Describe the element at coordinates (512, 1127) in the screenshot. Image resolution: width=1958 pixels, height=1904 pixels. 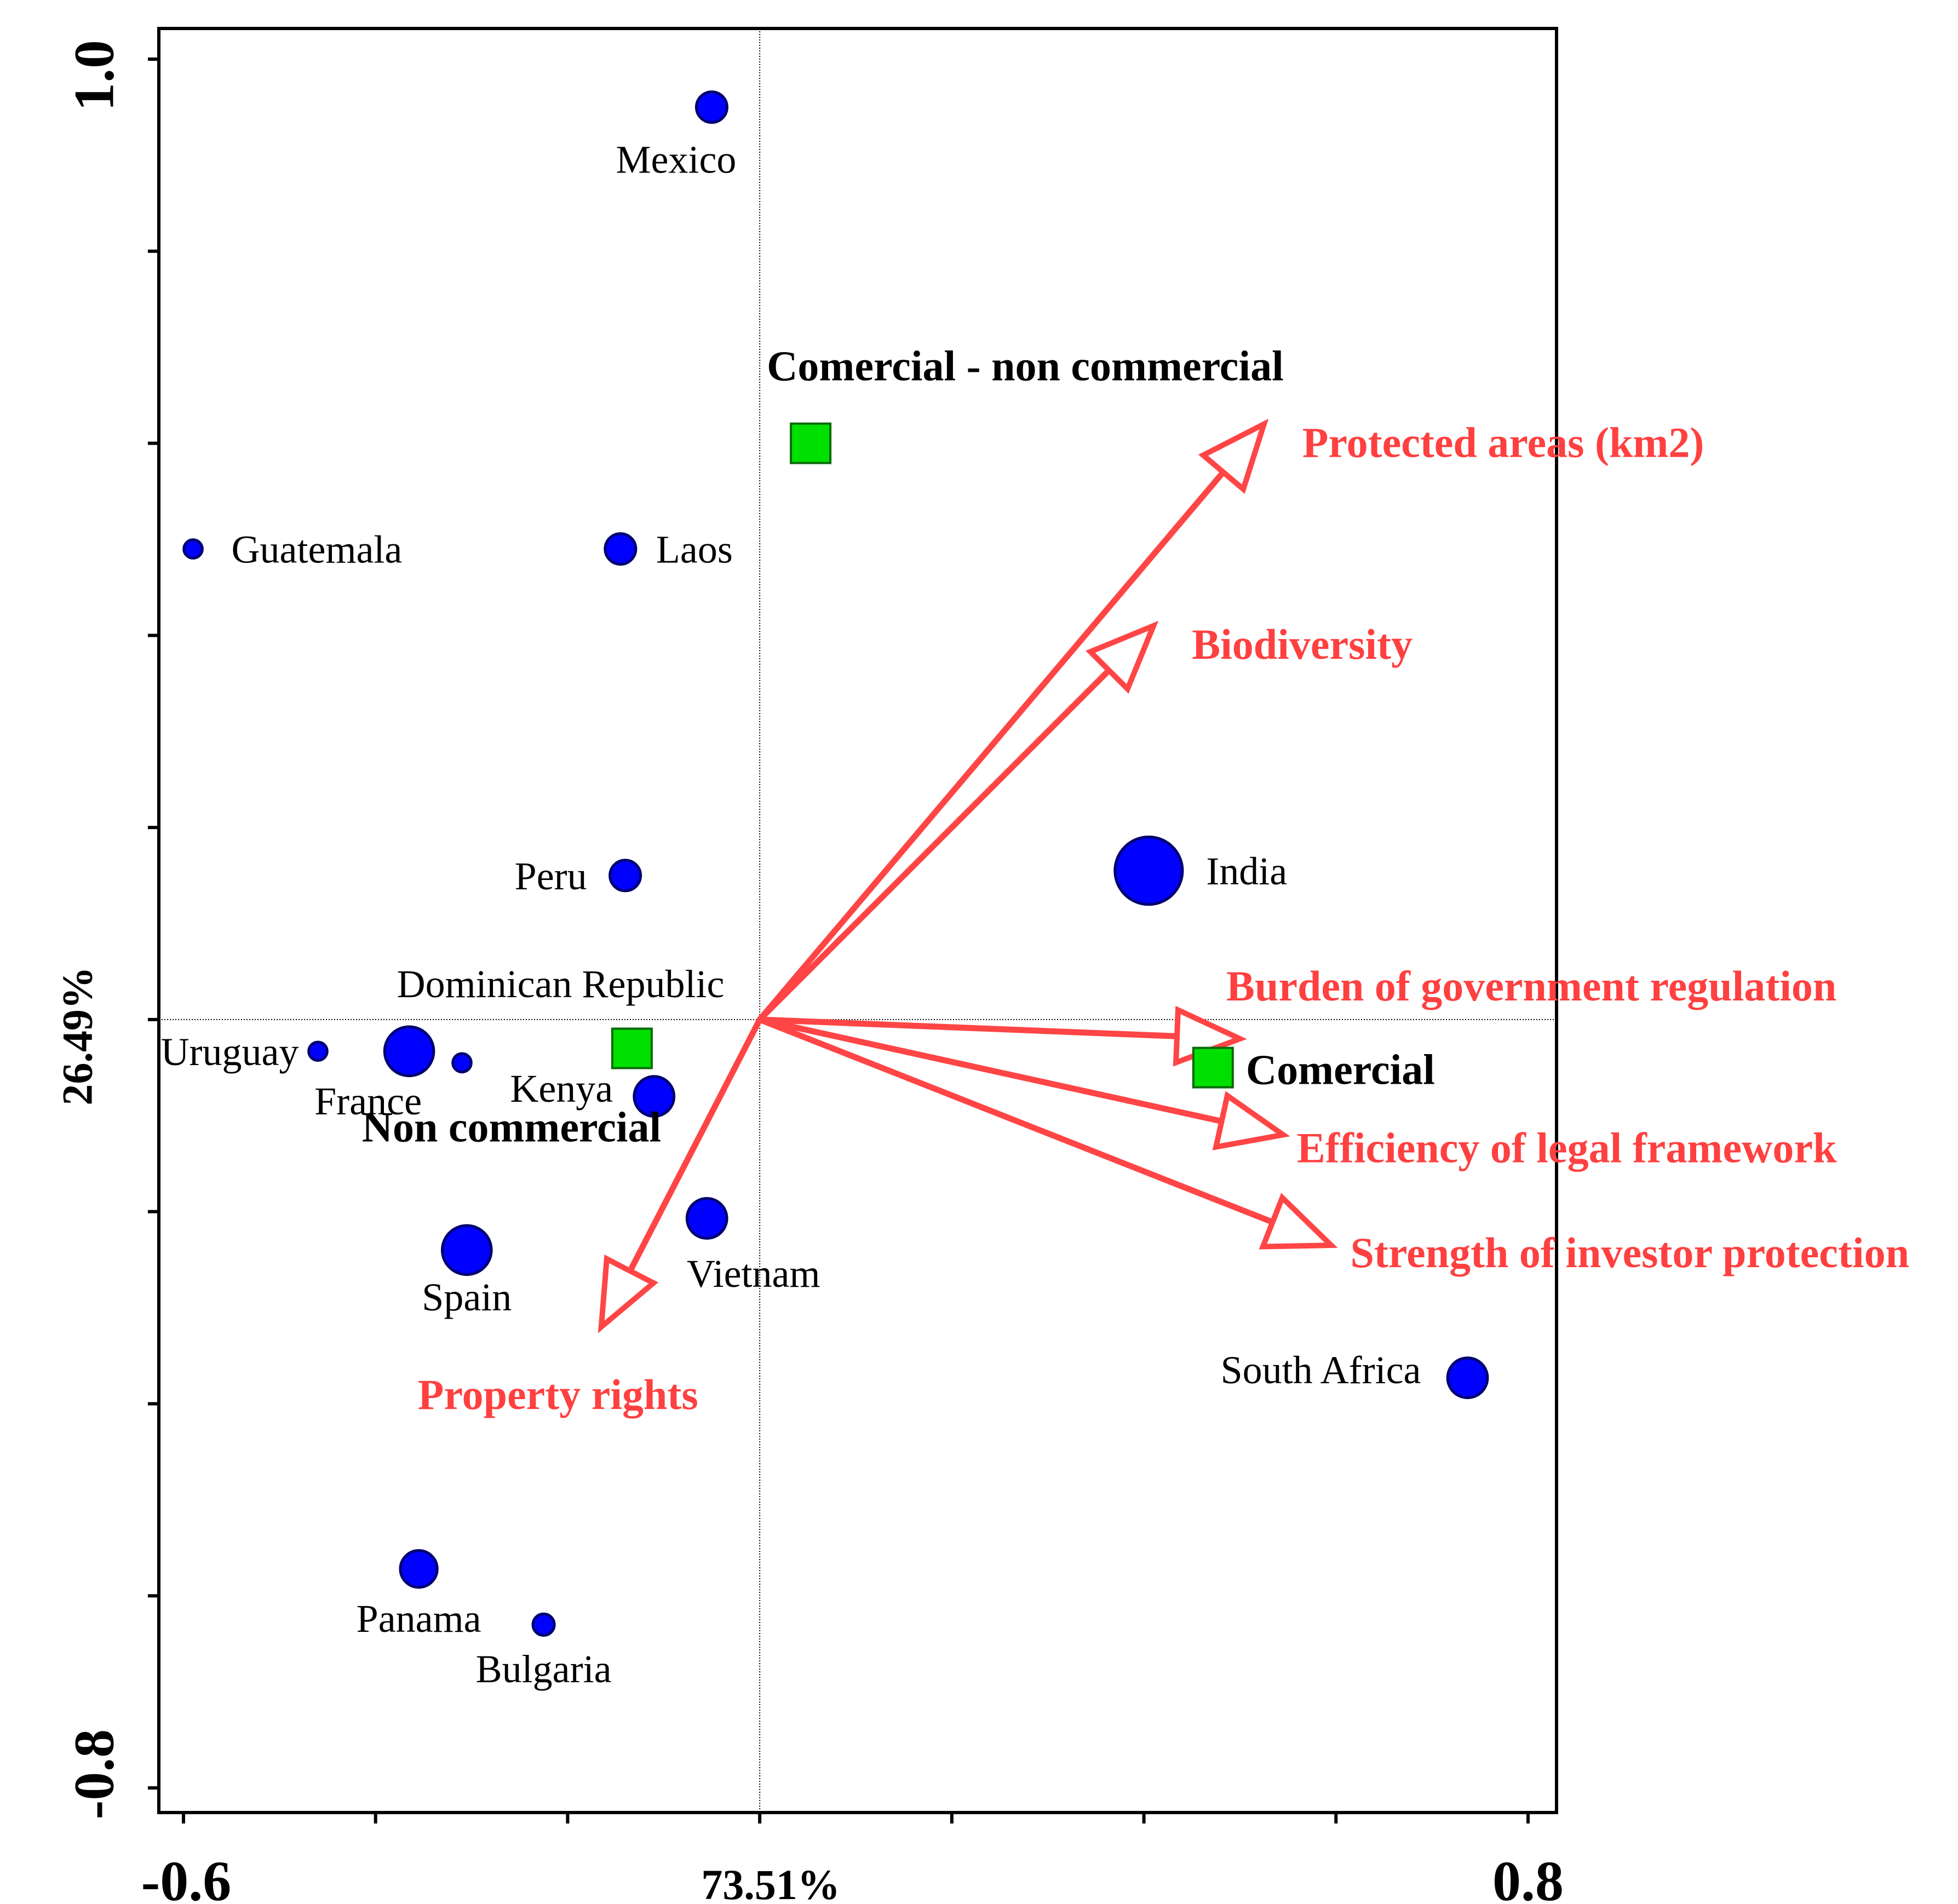
I see `centroid-label-non-commercial: Non commercial` at that location.